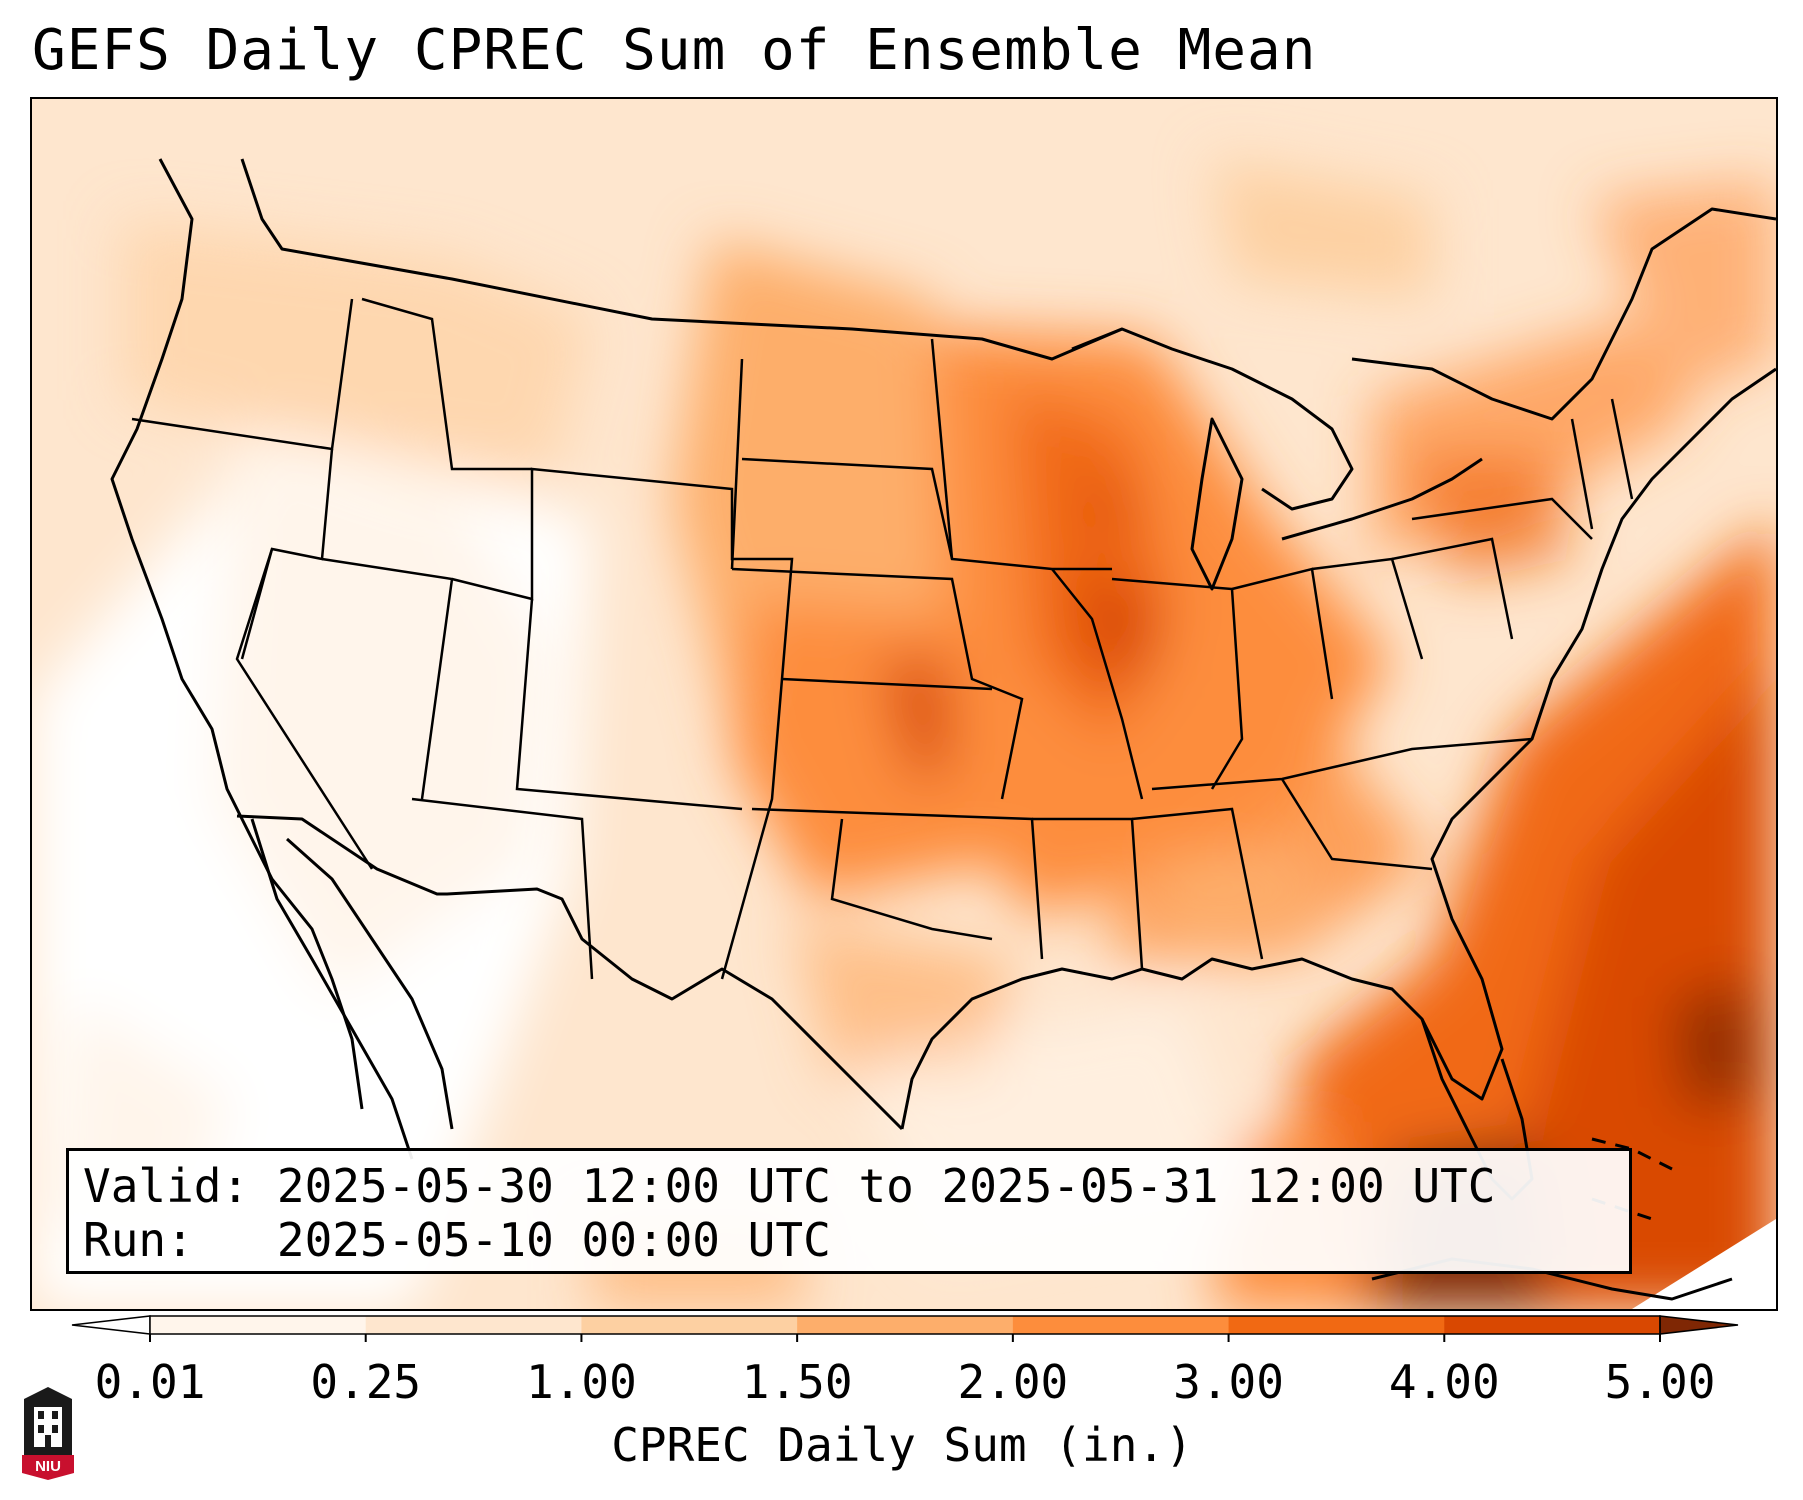 The image size is (1803, 1500). What do you see at coordinates (48, 1433) in the screenshot?
I see `niu-logo: NIU` at bounding box center [48, 1433].